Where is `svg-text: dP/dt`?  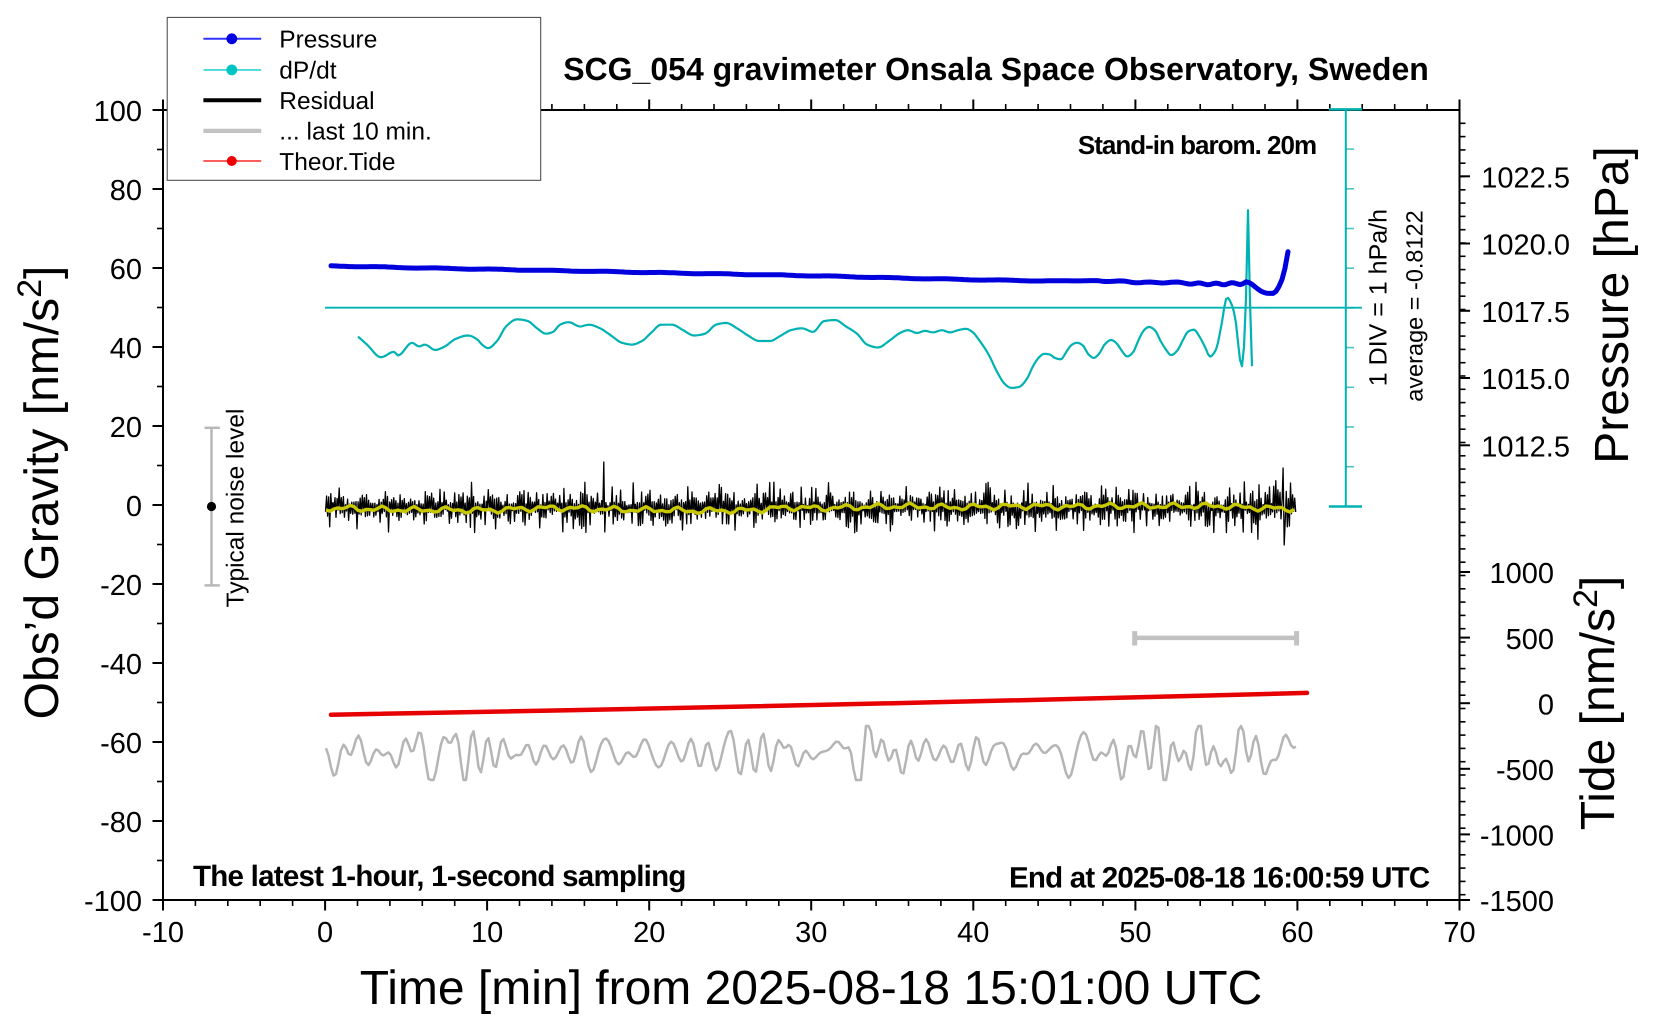
svg-text: dP/dt is located at coordinates (307, 71).